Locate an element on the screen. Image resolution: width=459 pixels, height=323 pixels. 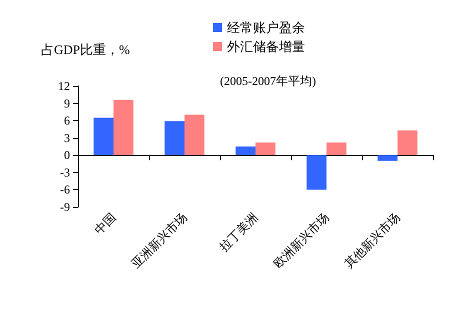
x-tick-label: 亚洲新兴市场 is located at coordinates (159, 240).